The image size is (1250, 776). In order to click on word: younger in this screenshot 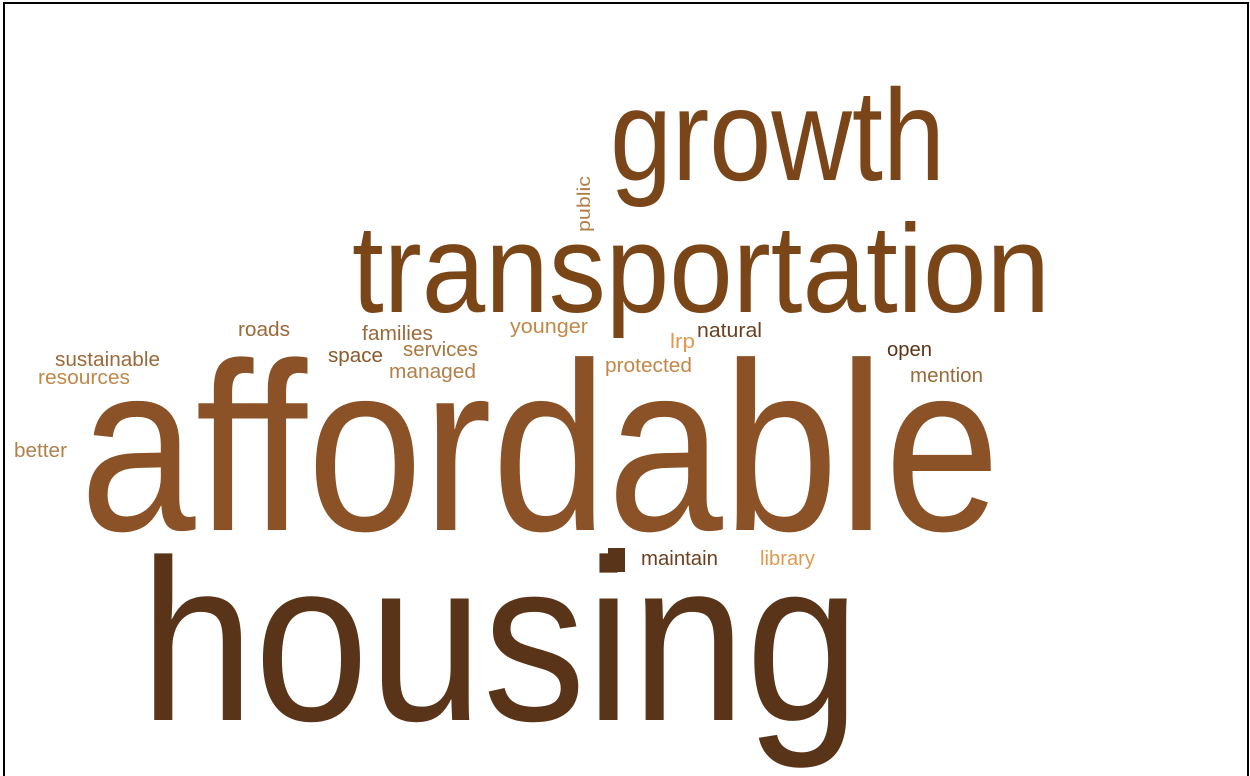, I will do `click(549, 327)`.